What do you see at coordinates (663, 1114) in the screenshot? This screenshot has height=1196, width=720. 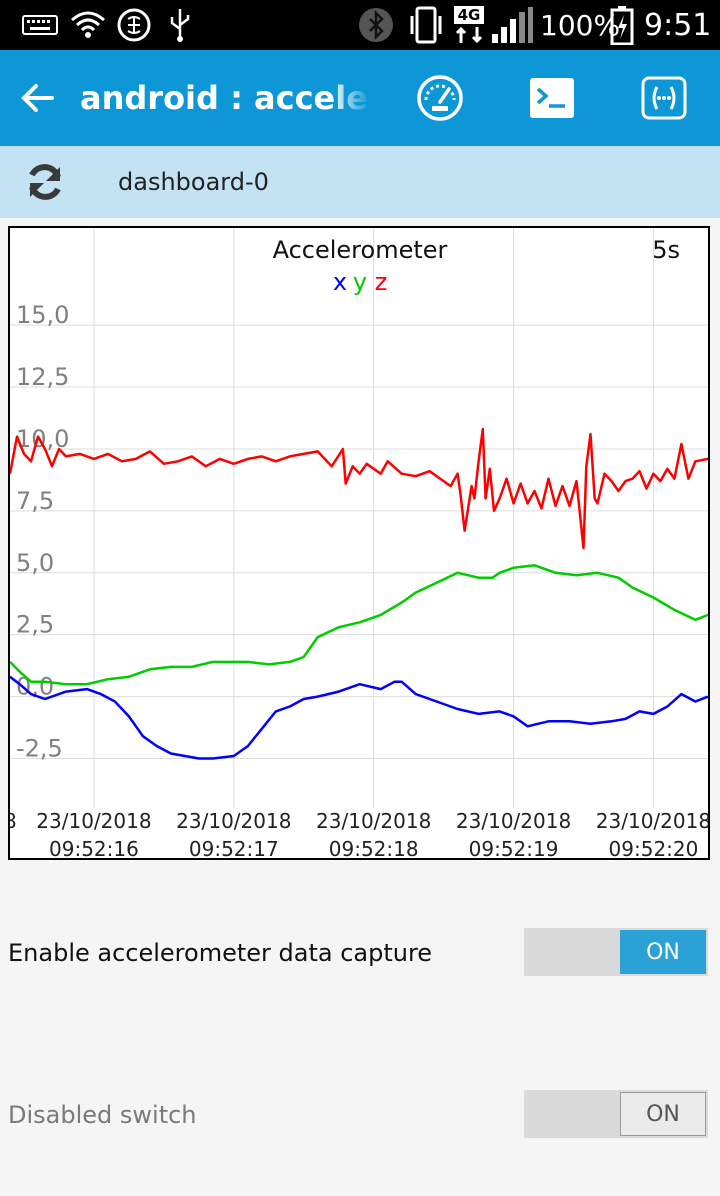 I see `disabled-switch-state: ON` at bounding box center [663, 1114].